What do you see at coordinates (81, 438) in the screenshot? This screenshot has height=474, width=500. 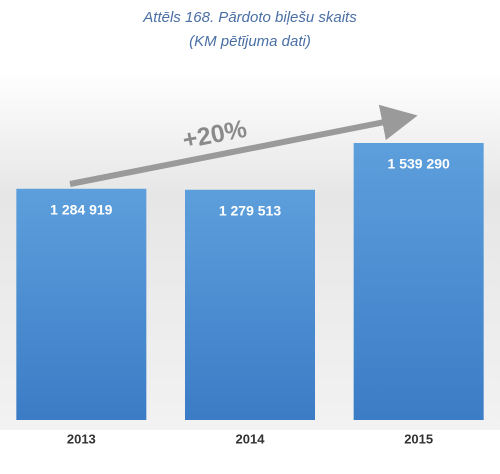 I see `x-tick-label: 2013` at bounding box center [81, 438].